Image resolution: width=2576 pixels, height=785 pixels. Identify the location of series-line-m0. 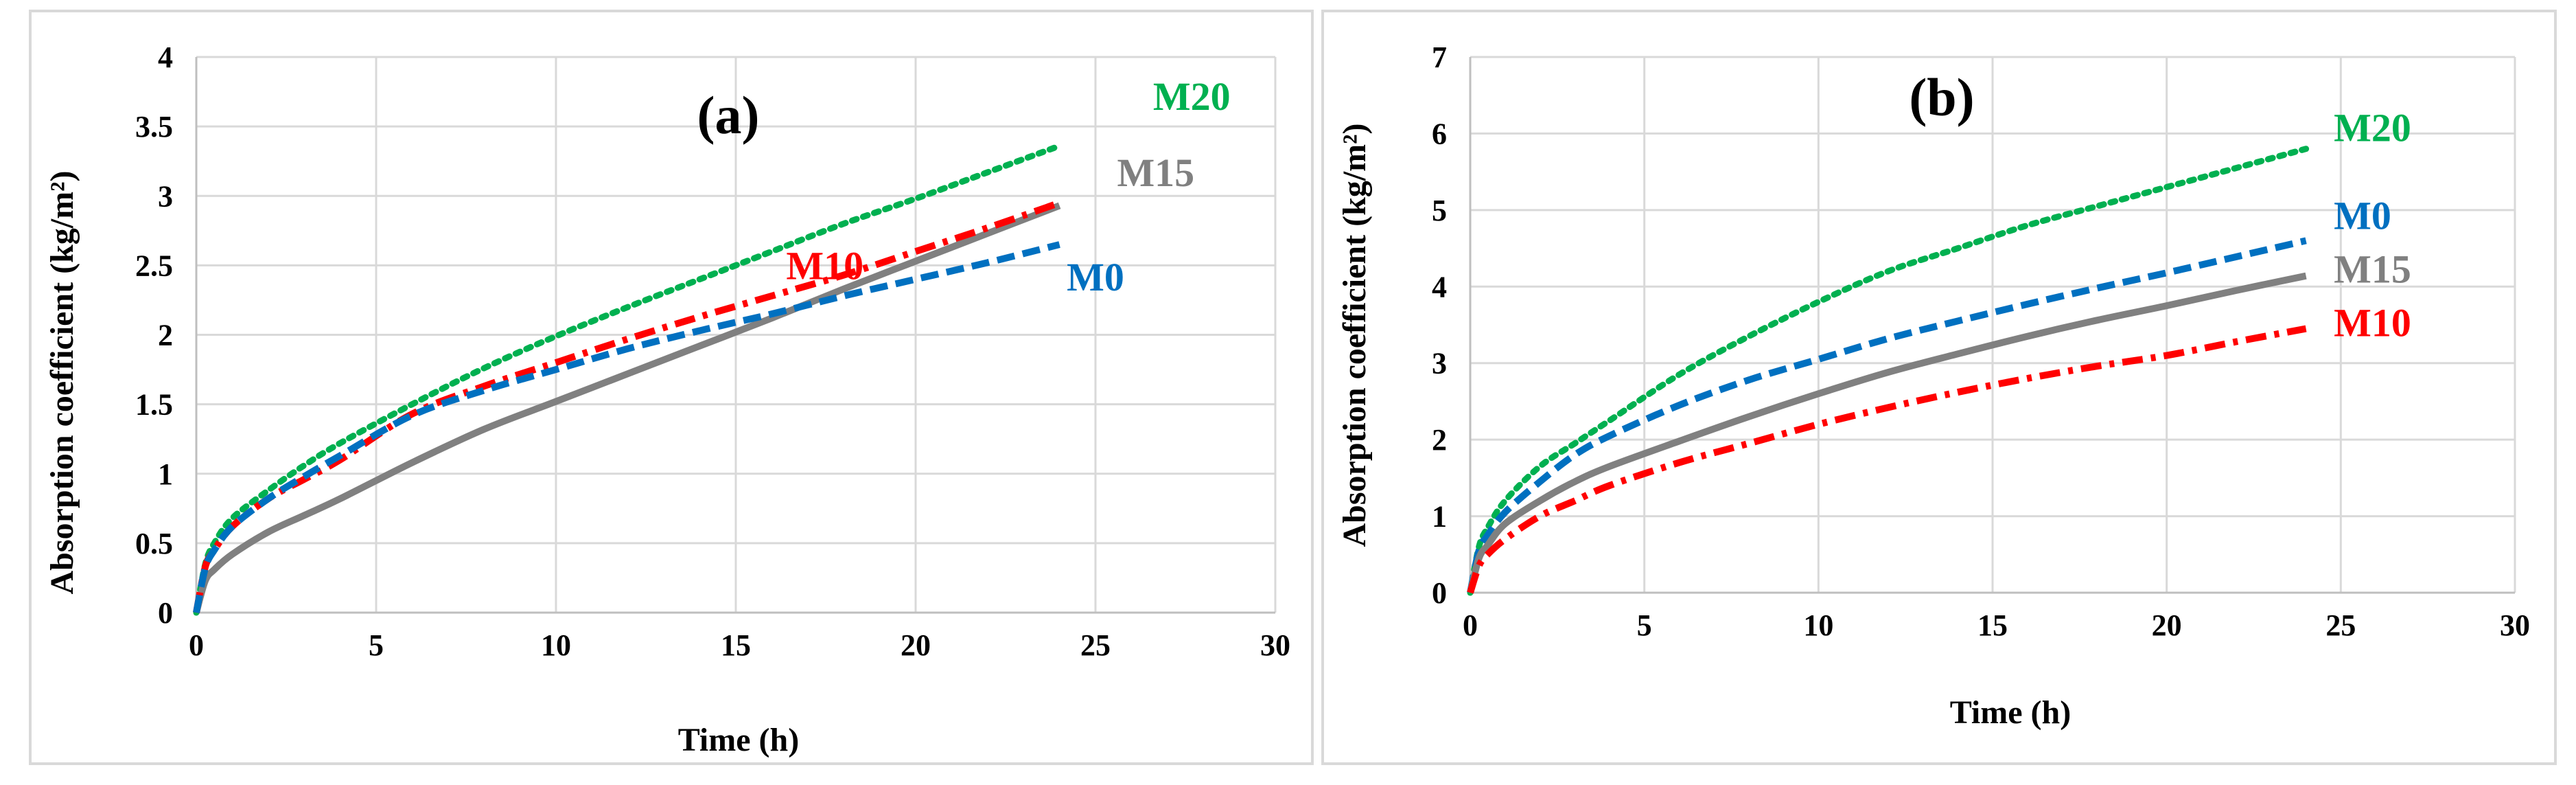
(1887, 415).